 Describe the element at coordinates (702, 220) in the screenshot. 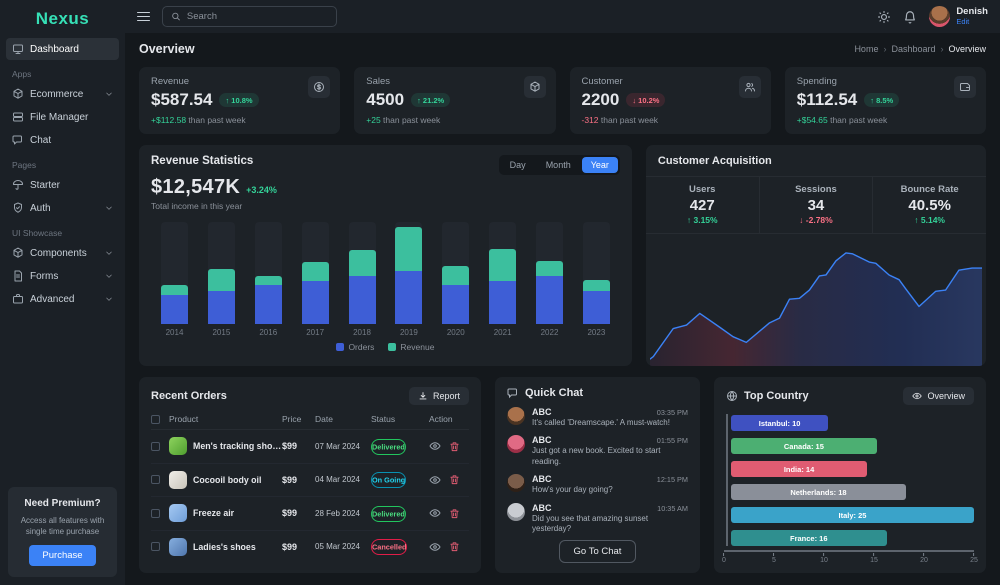

I see `stat-delta: ↑ 3.15%` at that location.